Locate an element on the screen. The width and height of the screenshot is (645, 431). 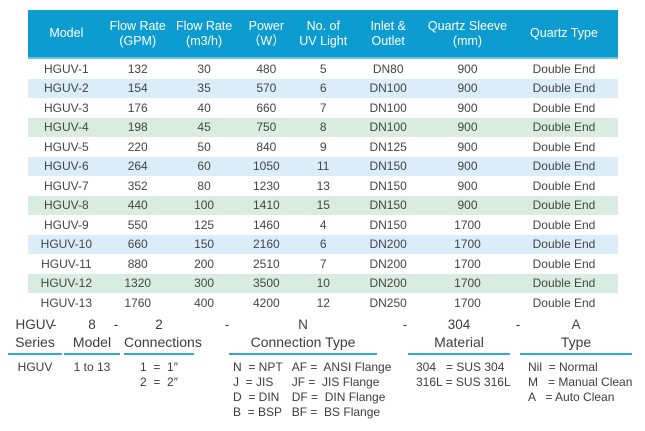
cell-uv-count: 12 is located at coordinates (323, 302).